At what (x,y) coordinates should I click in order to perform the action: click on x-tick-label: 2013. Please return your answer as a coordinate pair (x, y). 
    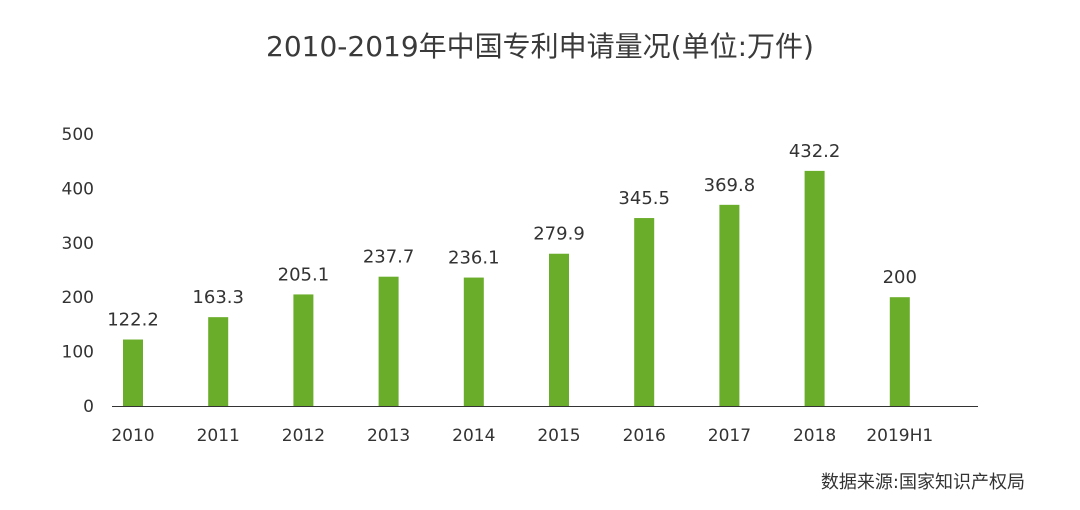
    Looking at the image, I should click on (388, 436).